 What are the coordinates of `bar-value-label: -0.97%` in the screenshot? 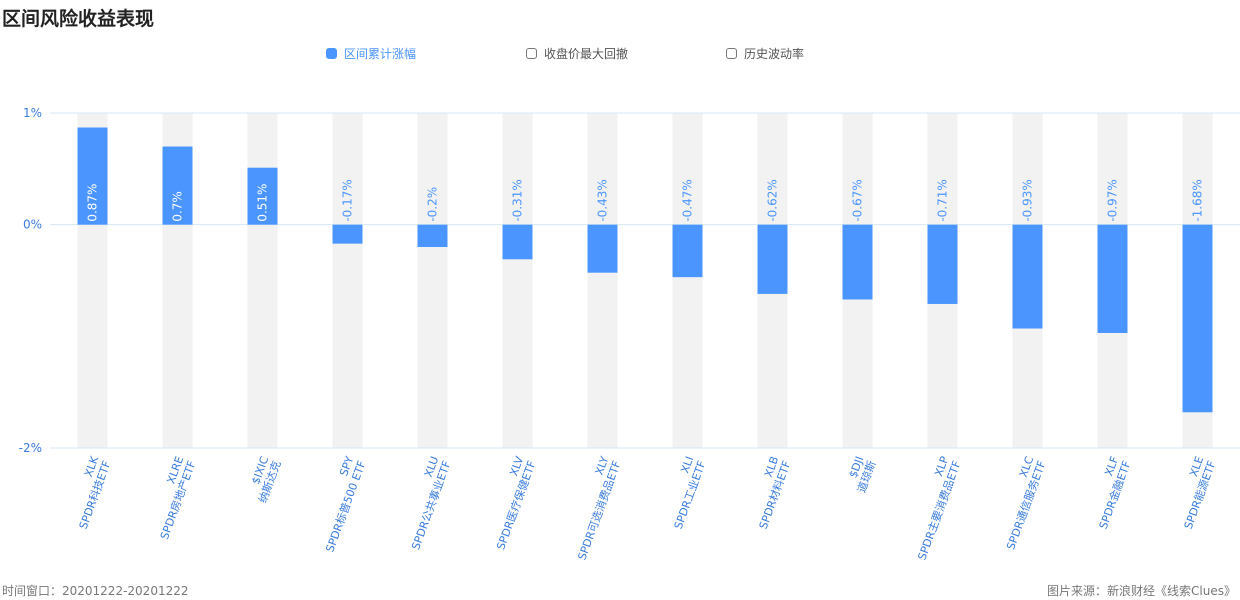 It's located at (1113, 200).